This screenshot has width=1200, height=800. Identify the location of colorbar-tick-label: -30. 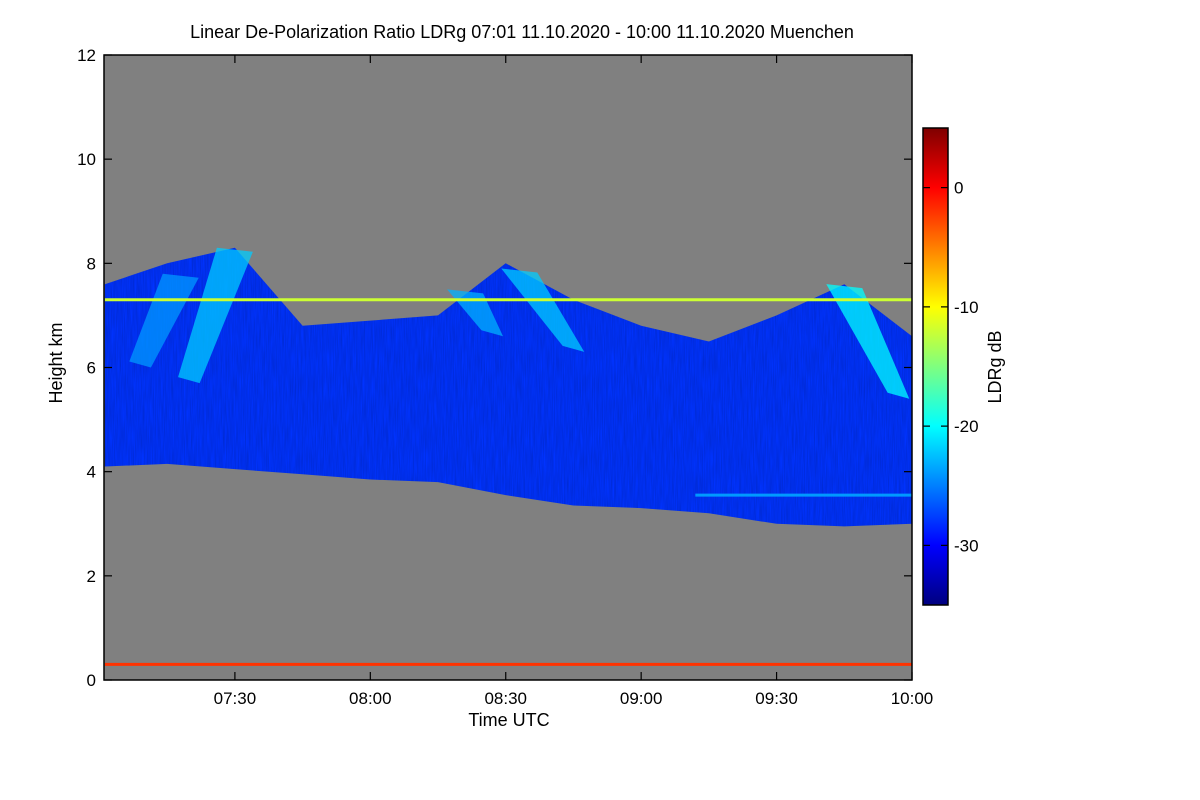
(966, 545).